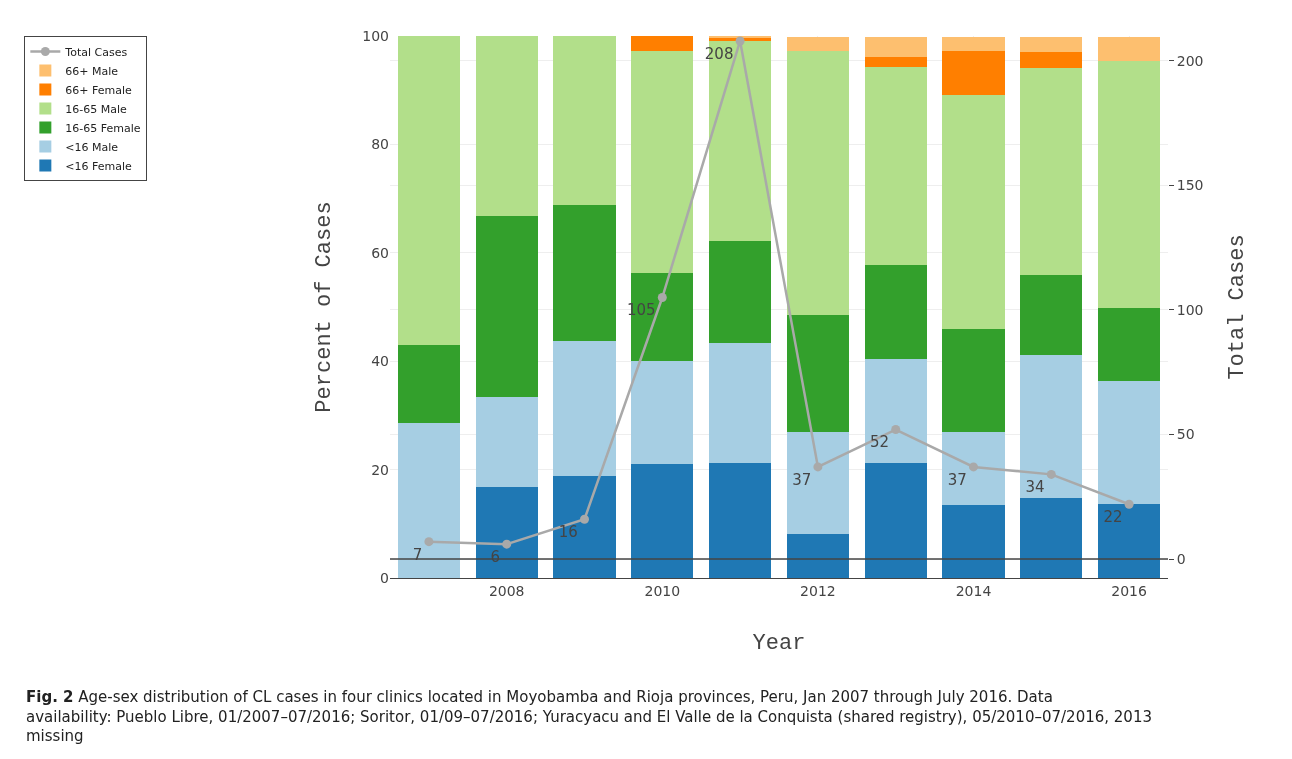  Describe the element at coordinates (1181, 558) in the screenshot. I see `y2-tick-label: 0` at that location.